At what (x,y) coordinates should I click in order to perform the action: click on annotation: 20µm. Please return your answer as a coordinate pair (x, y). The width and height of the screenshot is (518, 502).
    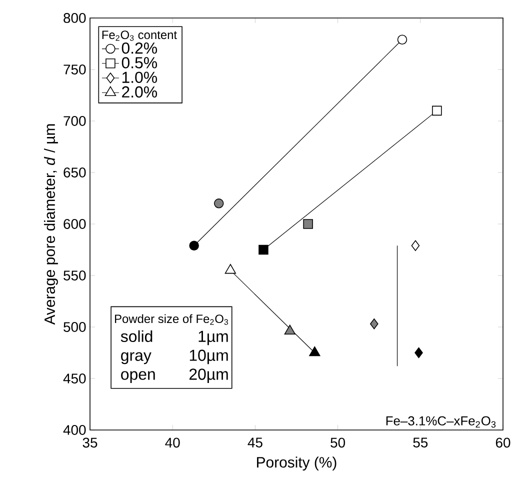
    Looking at the image, I should click on (208, 376).